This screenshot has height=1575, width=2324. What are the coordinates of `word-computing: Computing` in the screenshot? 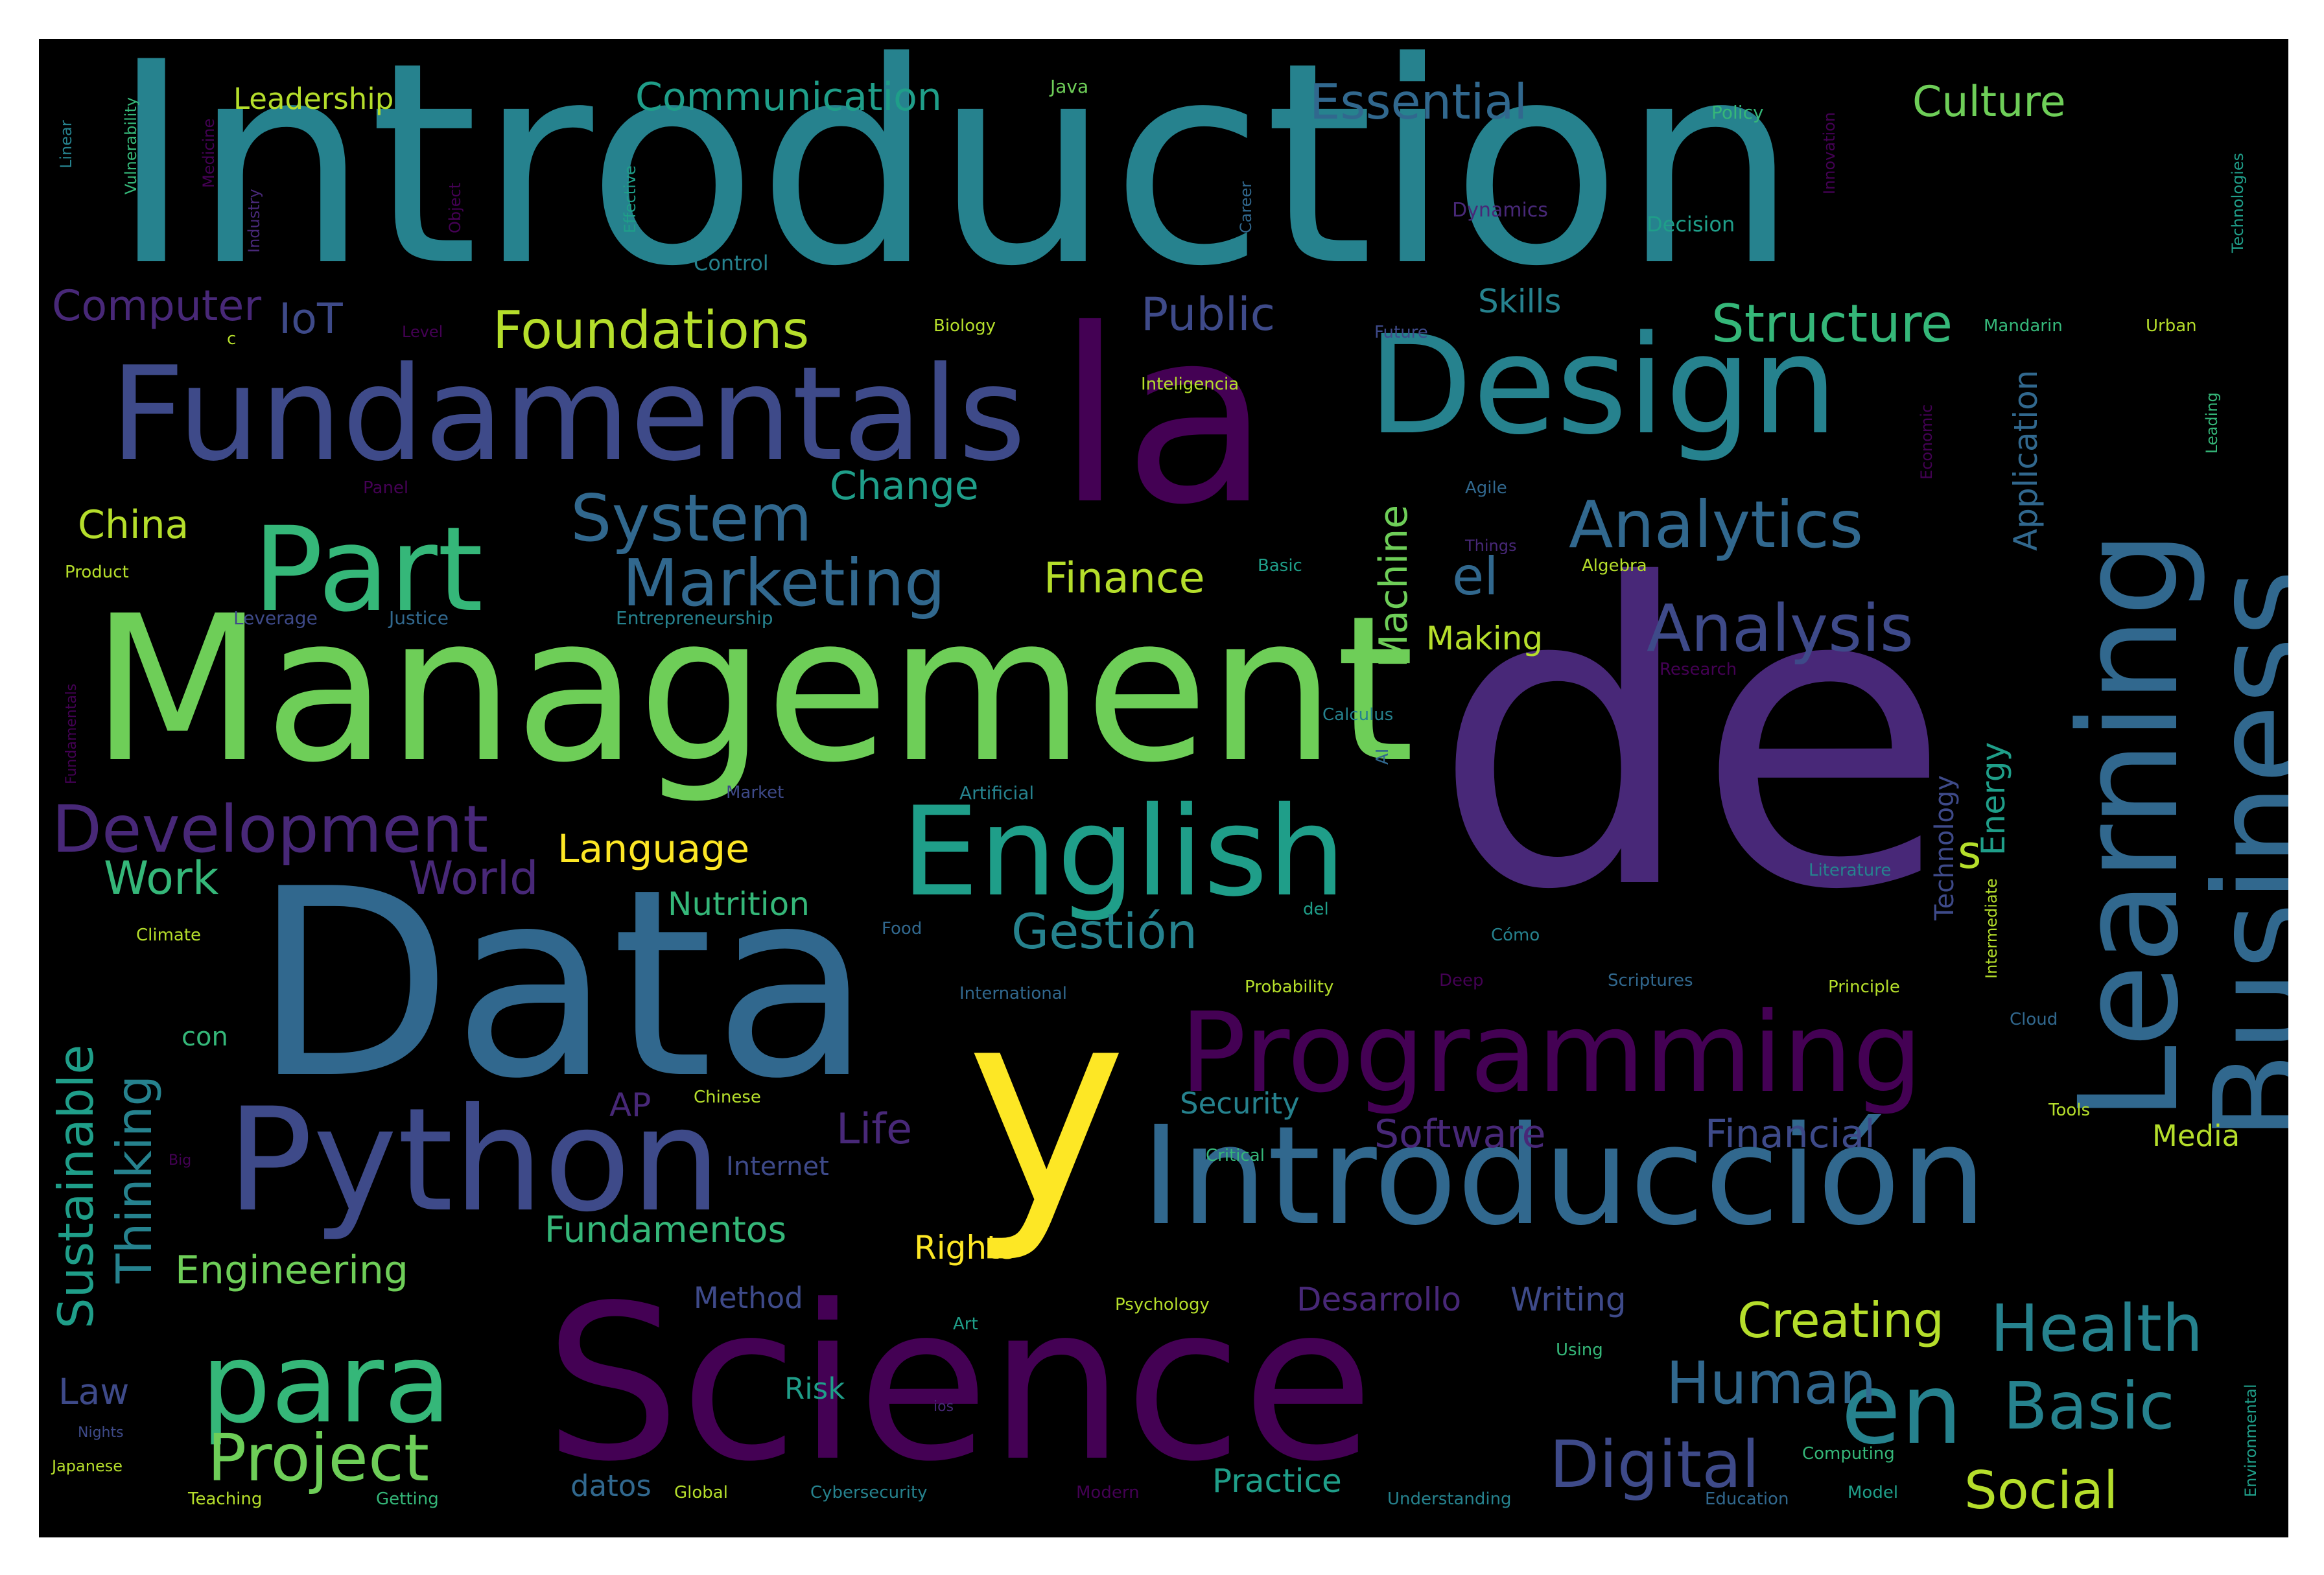 It's located at (1848, 1454).